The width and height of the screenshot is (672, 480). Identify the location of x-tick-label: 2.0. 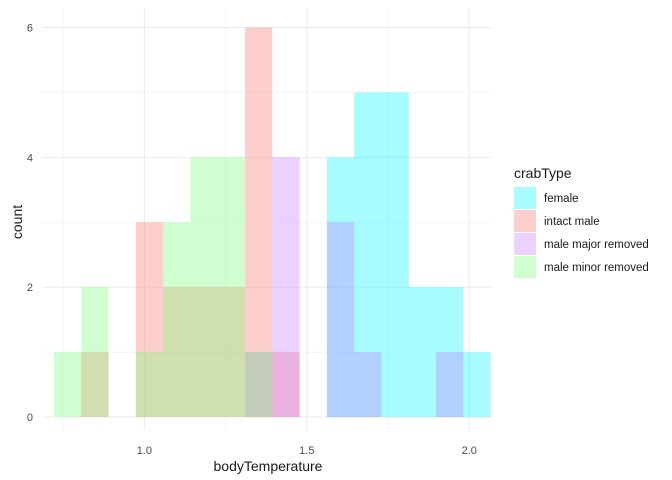
(469, 451).